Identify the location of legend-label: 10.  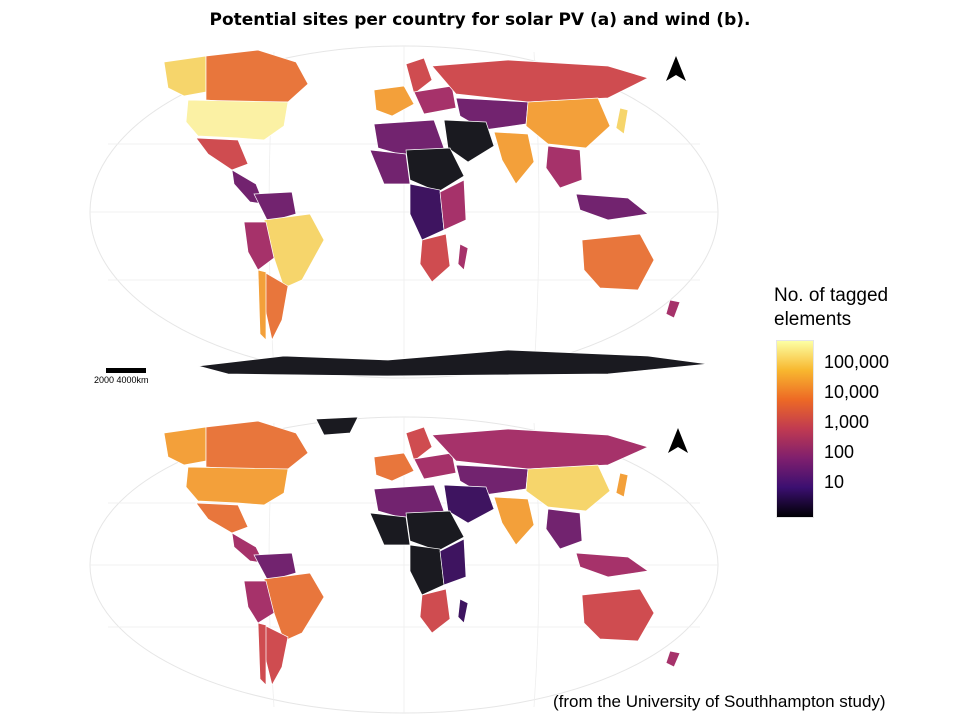
(834, 482).